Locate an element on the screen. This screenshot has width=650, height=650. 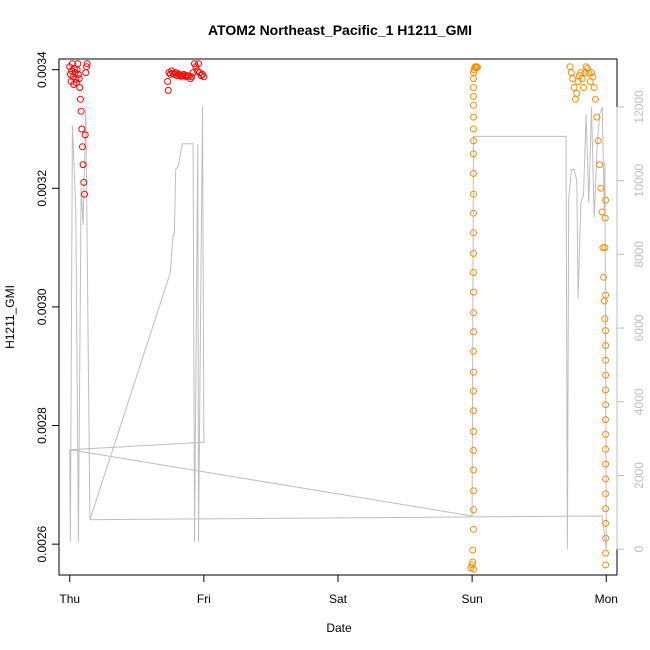
y-axis-label: H1211_GMI is located at coordinates (10, 317).